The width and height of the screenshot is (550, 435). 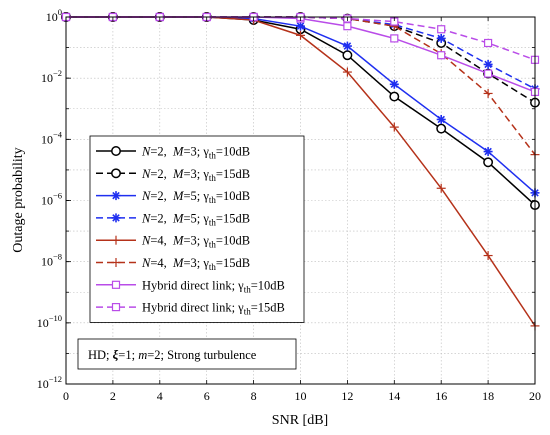 What do you see at coordinates (160, 396) in the screenshot?
I see `x-tick-label: 4` at bounding box center [160, 396].